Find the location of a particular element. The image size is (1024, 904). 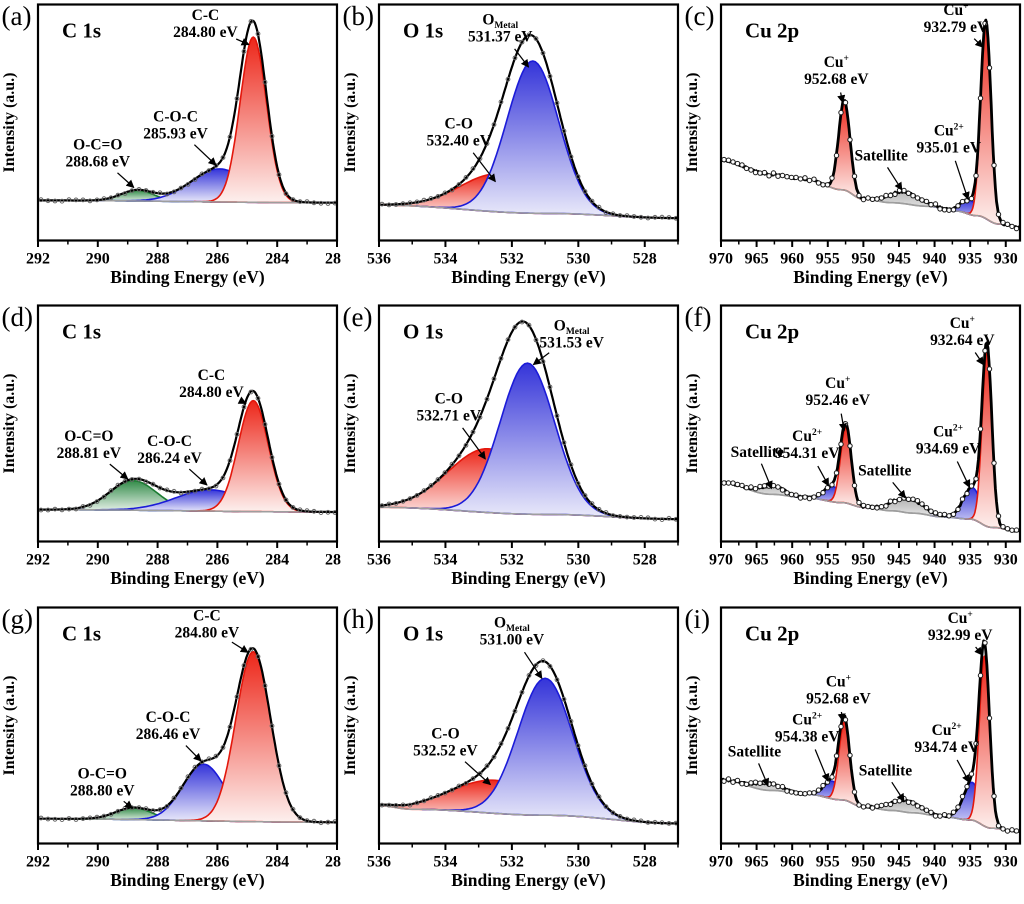

peak-annotation-name: O-C=O is located at coordinates (97, 145).